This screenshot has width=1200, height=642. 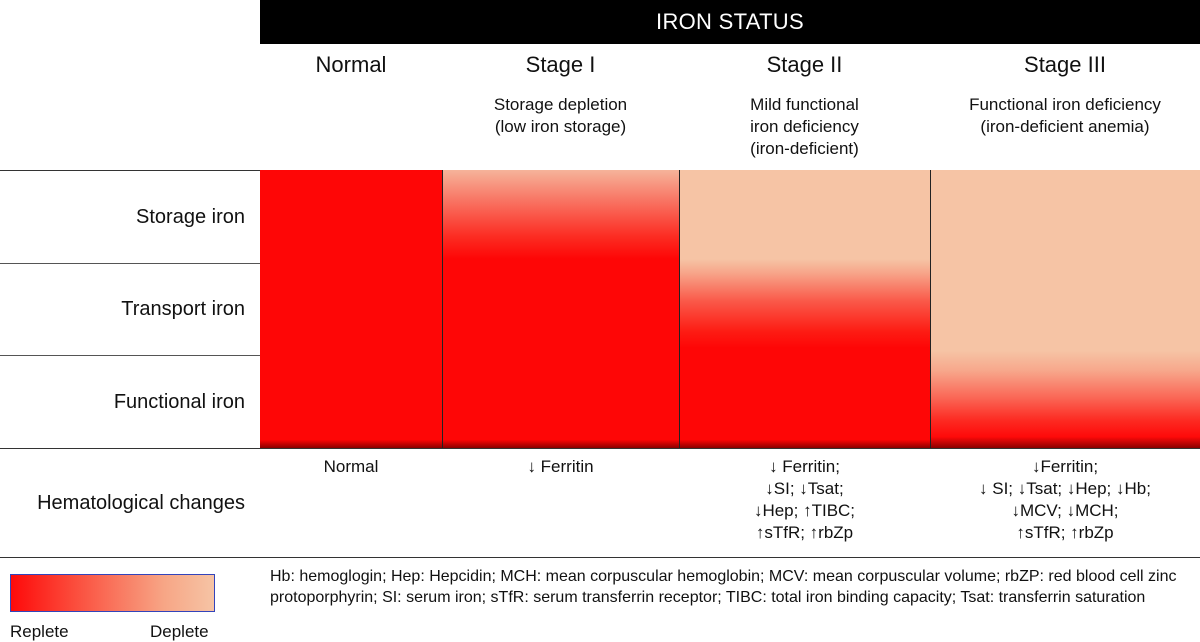 I want to click on row-label-transport-iron: Transport iron, so click(x=183, y=309).